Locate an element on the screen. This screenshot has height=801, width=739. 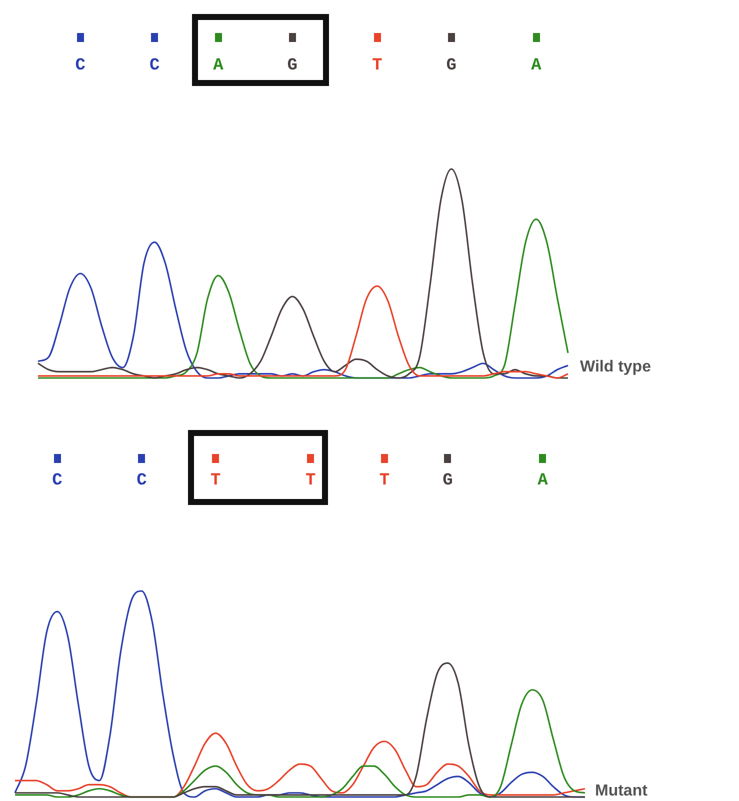
text: Mutant is located at coordinates (621, 791).